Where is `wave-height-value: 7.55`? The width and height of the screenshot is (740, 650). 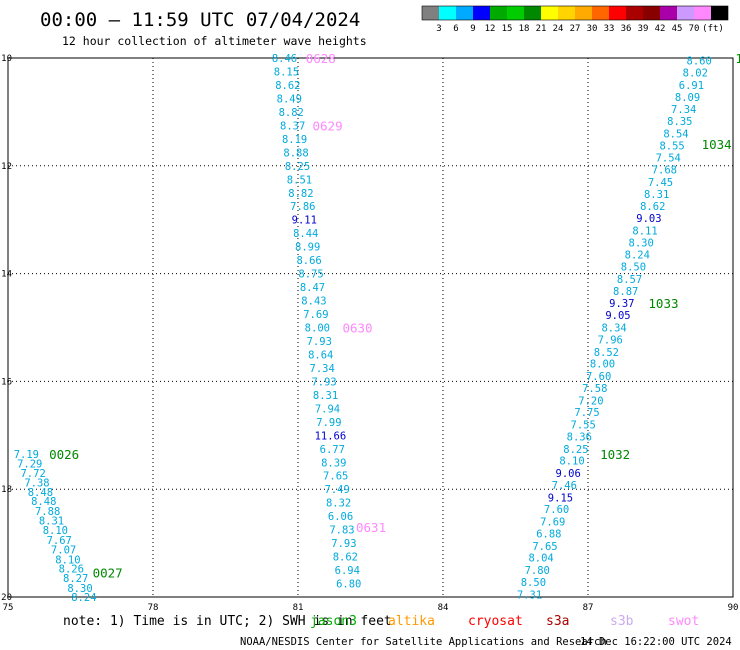
wave-height-value: 7.55 is located at coordinates (583, 426).